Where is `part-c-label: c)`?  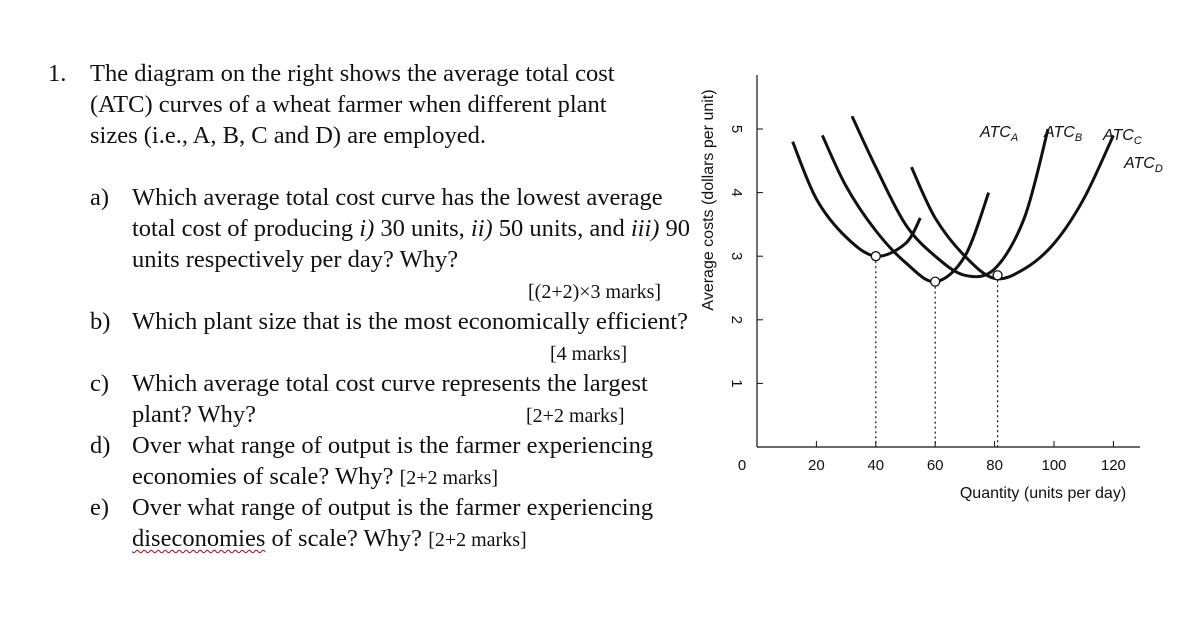
part-c-label: c) is located at coordinates (100, 383).